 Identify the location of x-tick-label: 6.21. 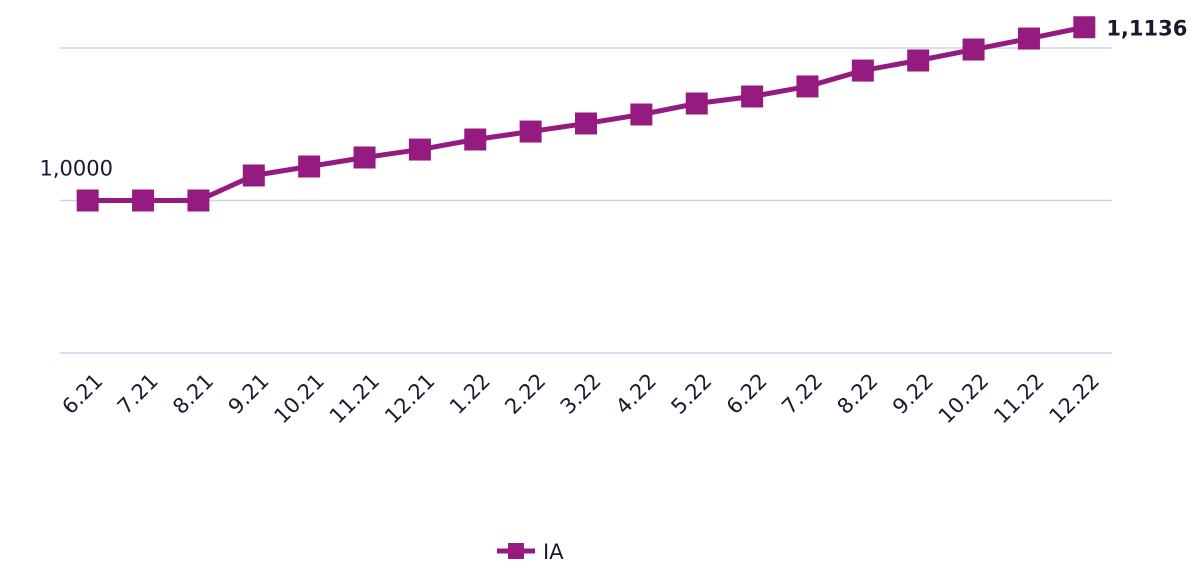
(82, 394).